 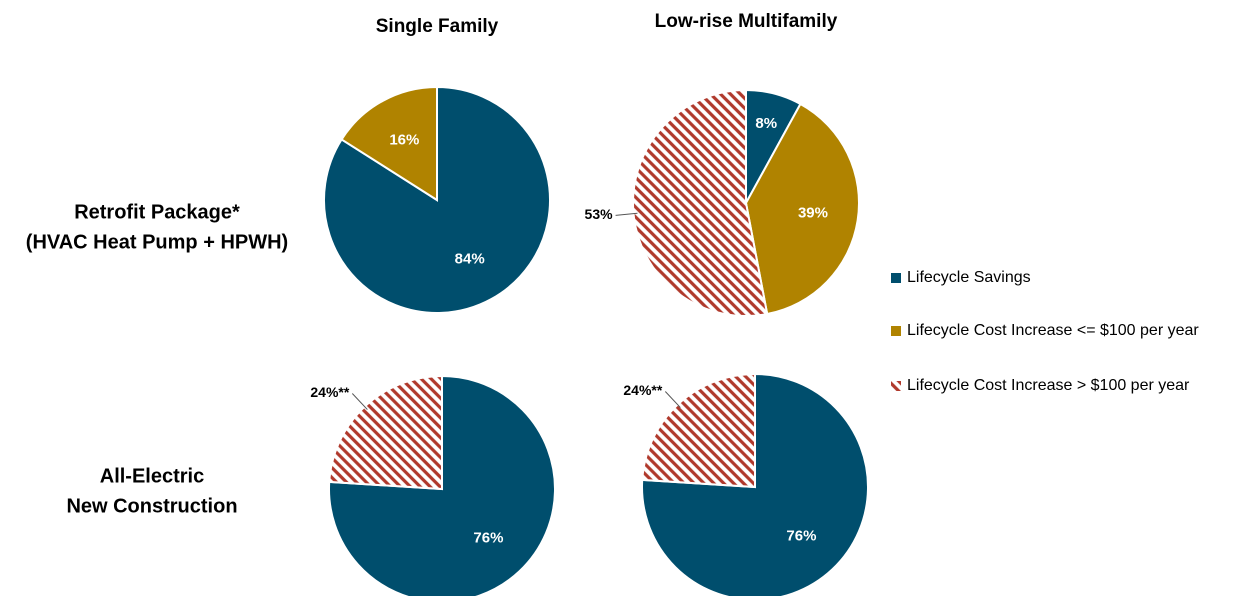 What do you see at coordinates (813, 213) in the screenshot?
I see `data-label: 39%` at bounding box center [813, 213].